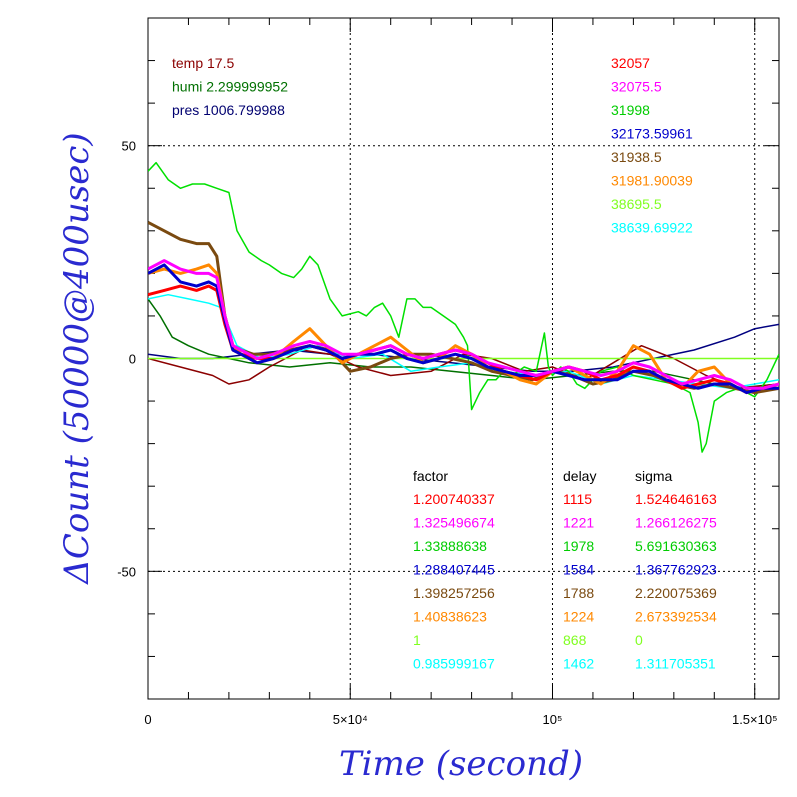 The width and height of the screenshot is (797, 797). Describe the element at coordinates (676, 499) in the screenshot. I see `table-cell-sigma: 1.524646163` at that location.